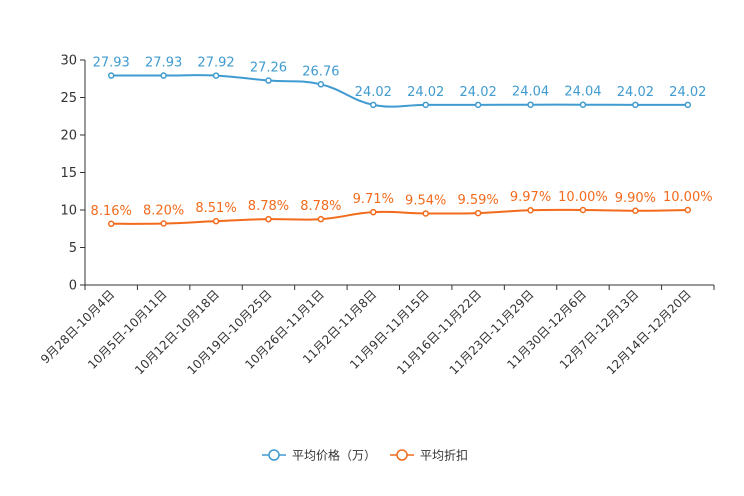 The image size is (744, 496). I want to click on y-tick-label: 0, so click(73, 286).